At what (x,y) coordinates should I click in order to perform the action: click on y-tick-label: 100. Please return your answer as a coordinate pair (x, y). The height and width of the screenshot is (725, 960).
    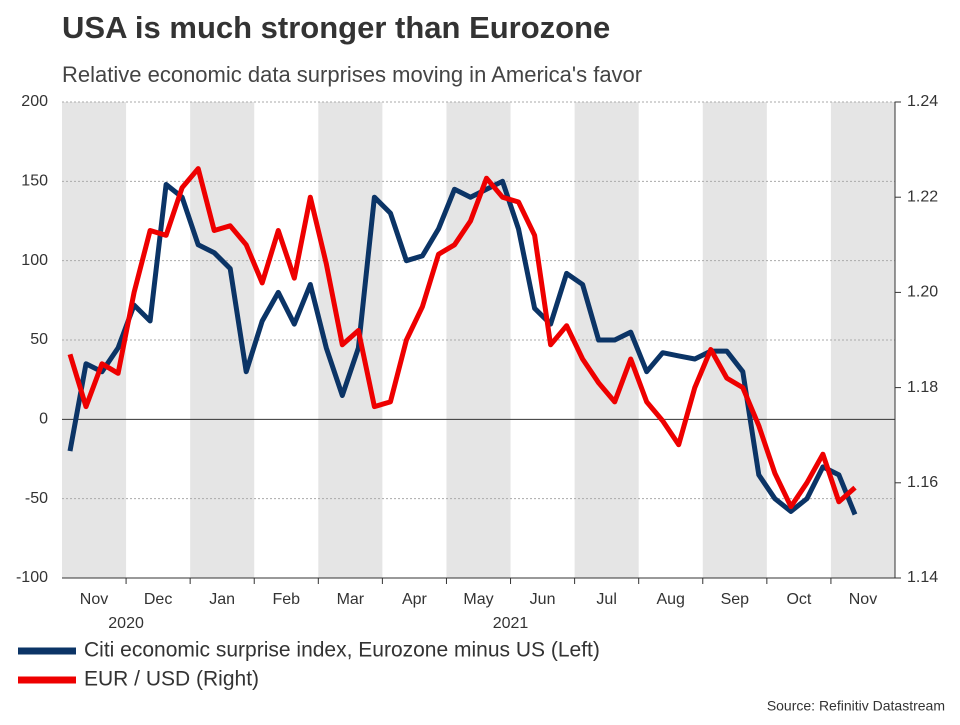
    Looking at the image, I should click on (34, 260).